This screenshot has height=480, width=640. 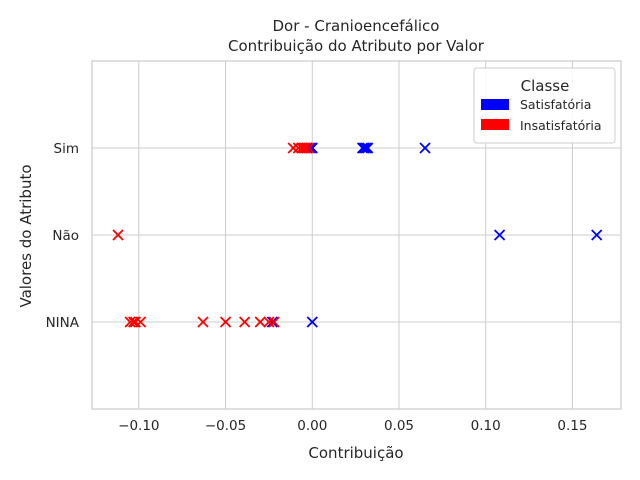 I want to click on x-tick-label: 0.15, so click(x=572, y=426).